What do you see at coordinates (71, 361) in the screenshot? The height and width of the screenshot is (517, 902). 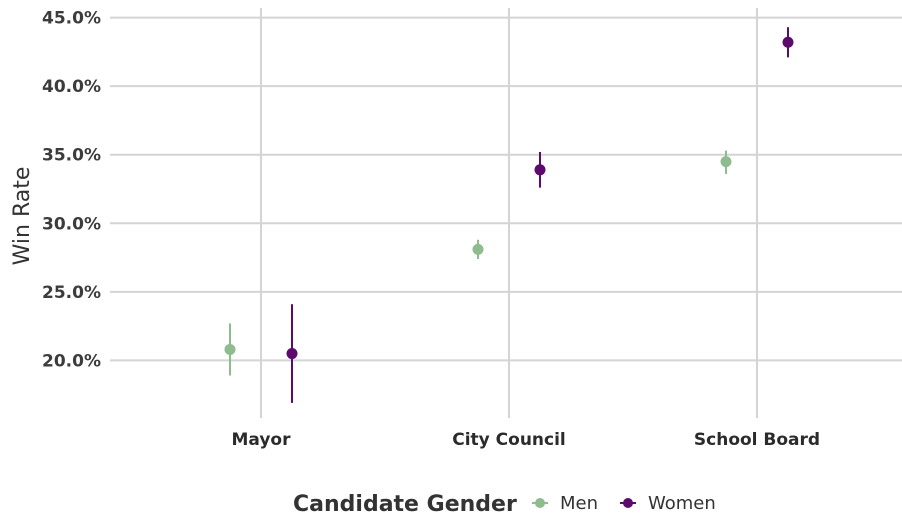 I see `y-tick-label: 20.0%` at bounding box center [71, 361].